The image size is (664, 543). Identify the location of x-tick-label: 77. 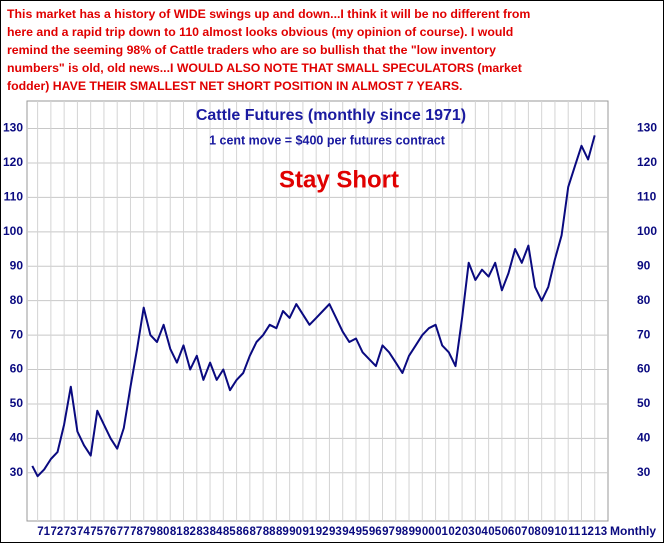
(123, 532).